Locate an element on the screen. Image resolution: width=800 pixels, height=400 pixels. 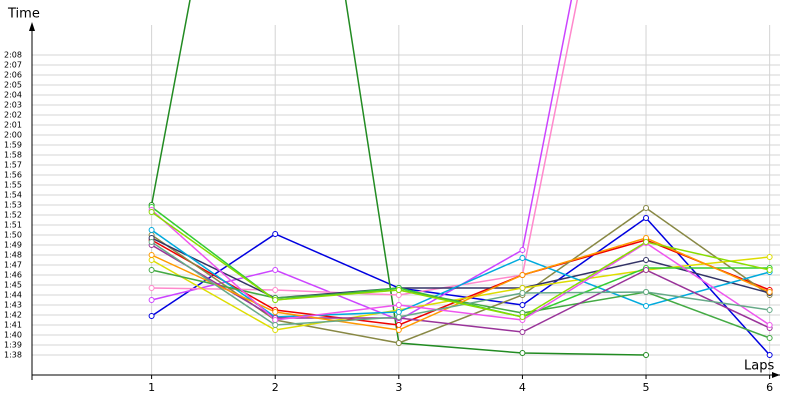
y-arrow is located at coordinates (32, 26).